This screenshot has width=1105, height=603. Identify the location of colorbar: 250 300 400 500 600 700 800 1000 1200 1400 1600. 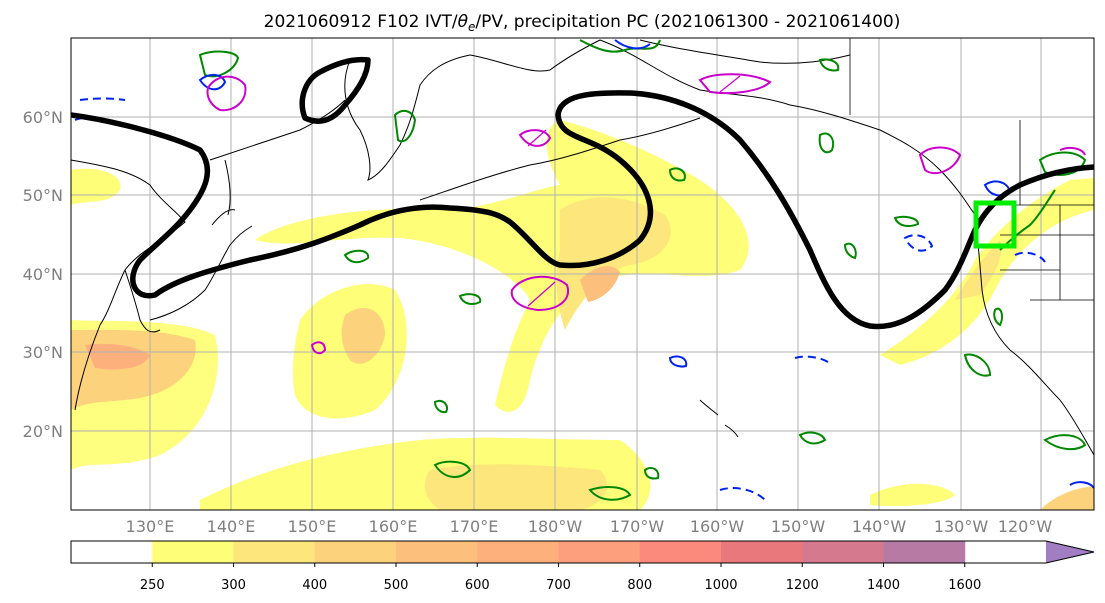
(582, 566).